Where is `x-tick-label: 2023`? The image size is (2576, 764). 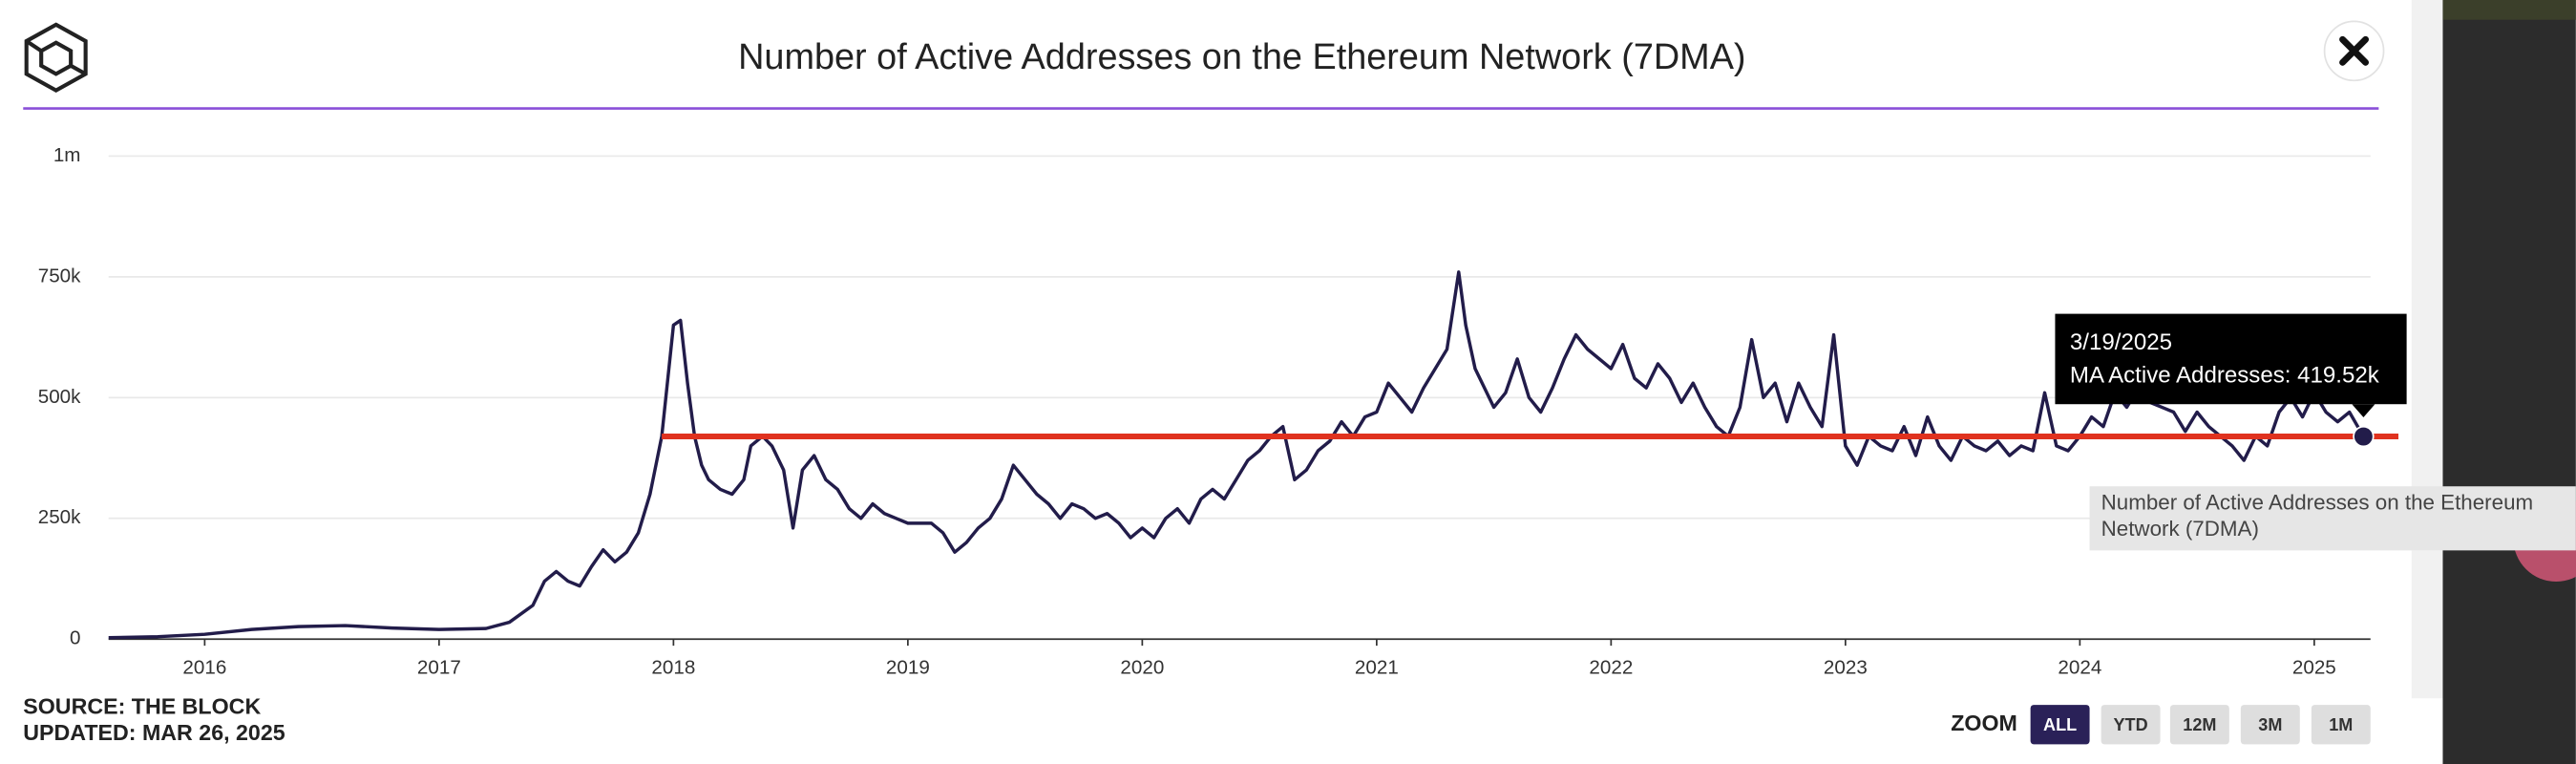
x-tick-label: 2023 is located at coordinates (1846, 668).